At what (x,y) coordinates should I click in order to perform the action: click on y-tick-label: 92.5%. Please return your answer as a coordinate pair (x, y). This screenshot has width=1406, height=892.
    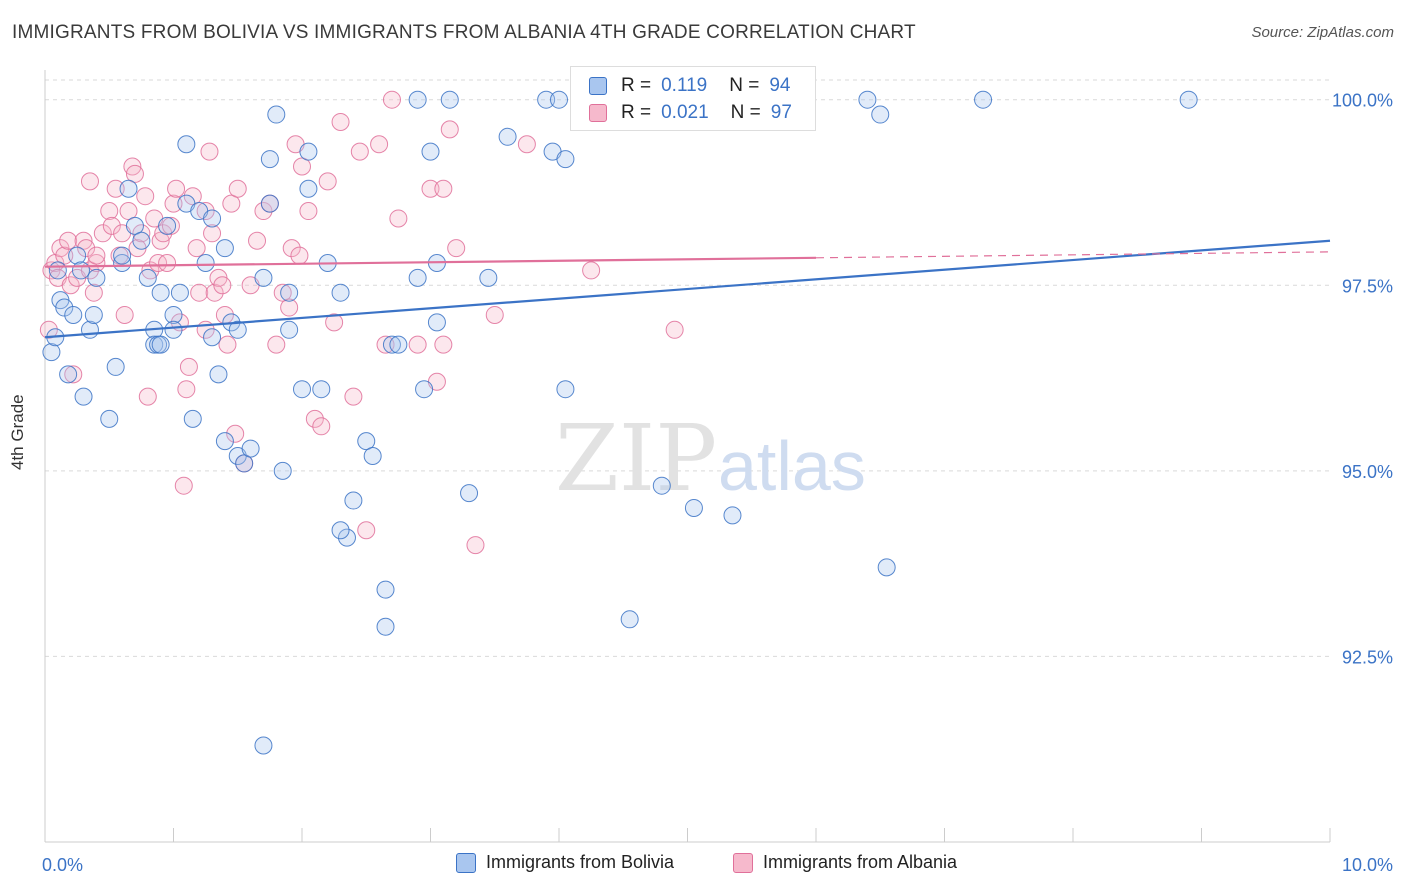
    Looking at the image, I should click on (1367, 657).